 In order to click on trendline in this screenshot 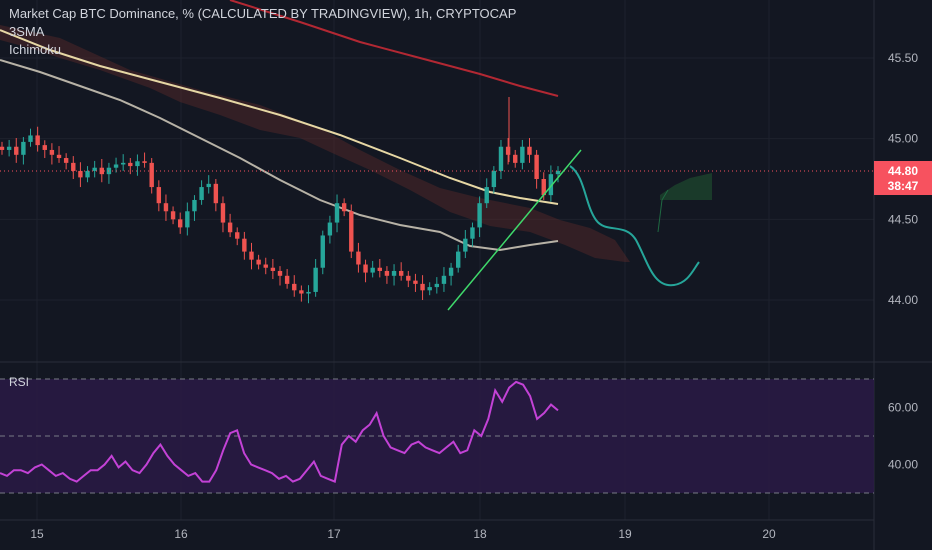, I will do `click(514, 230)`.